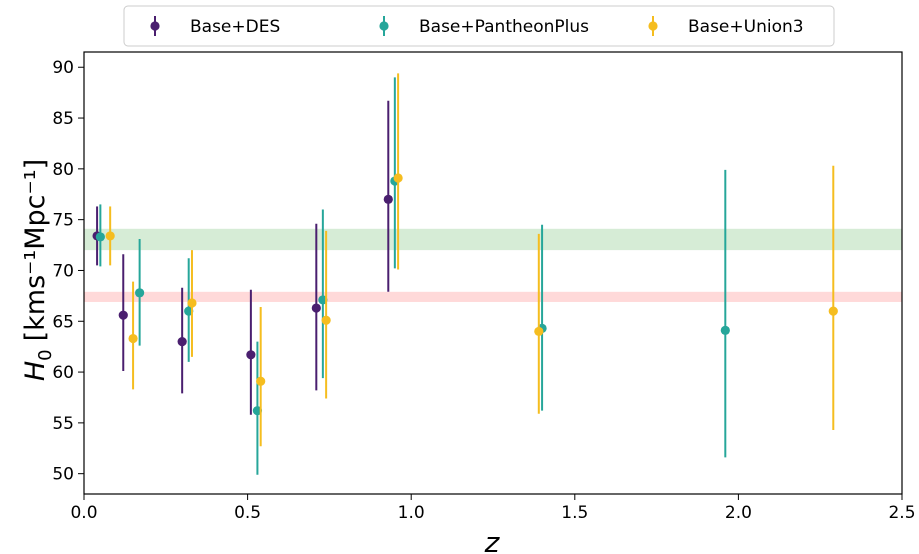  Describe the element at coordinates (504, 27) in the screenshot. I see `legend-label: Base+PantheonPlus` at that location.